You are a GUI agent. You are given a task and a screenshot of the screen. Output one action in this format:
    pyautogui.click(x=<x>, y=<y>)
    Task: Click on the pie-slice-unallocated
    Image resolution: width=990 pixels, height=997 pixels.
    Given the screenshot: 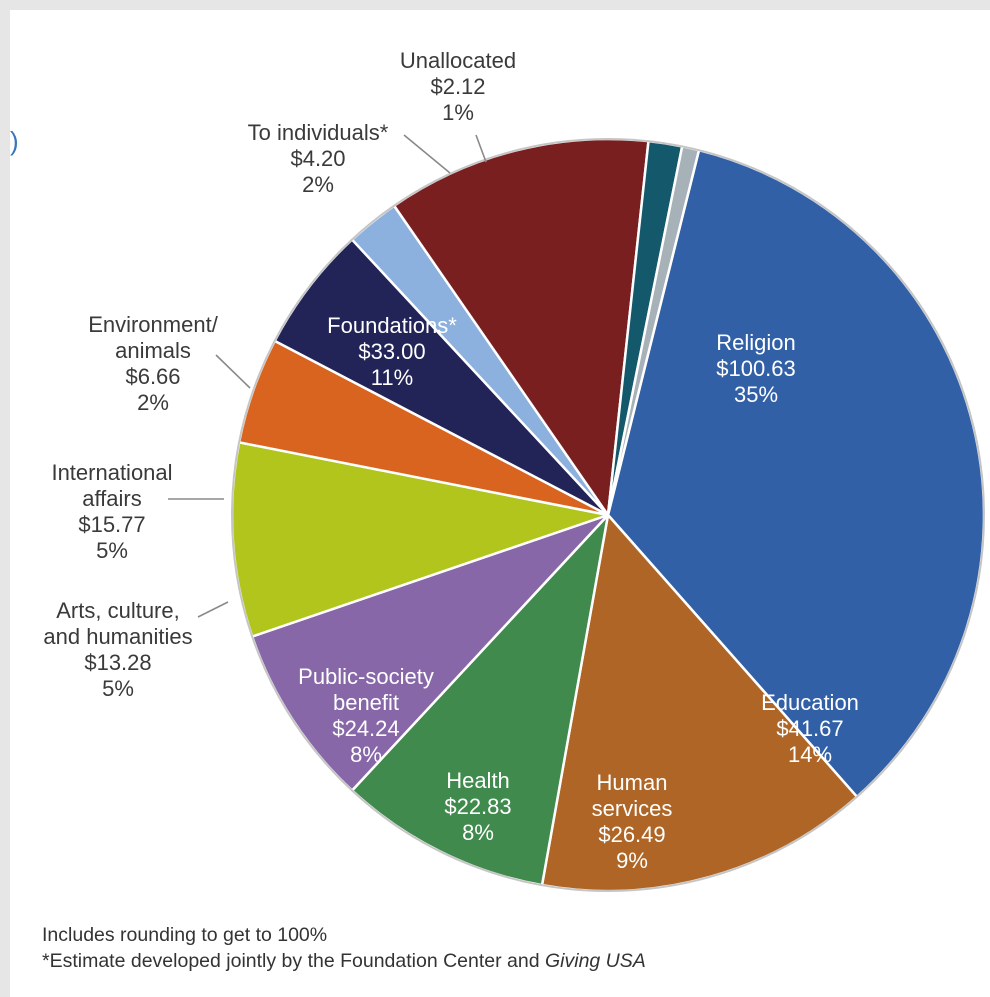 What is the action you would take?
    pyautogui.click(x=653, y=331)
    